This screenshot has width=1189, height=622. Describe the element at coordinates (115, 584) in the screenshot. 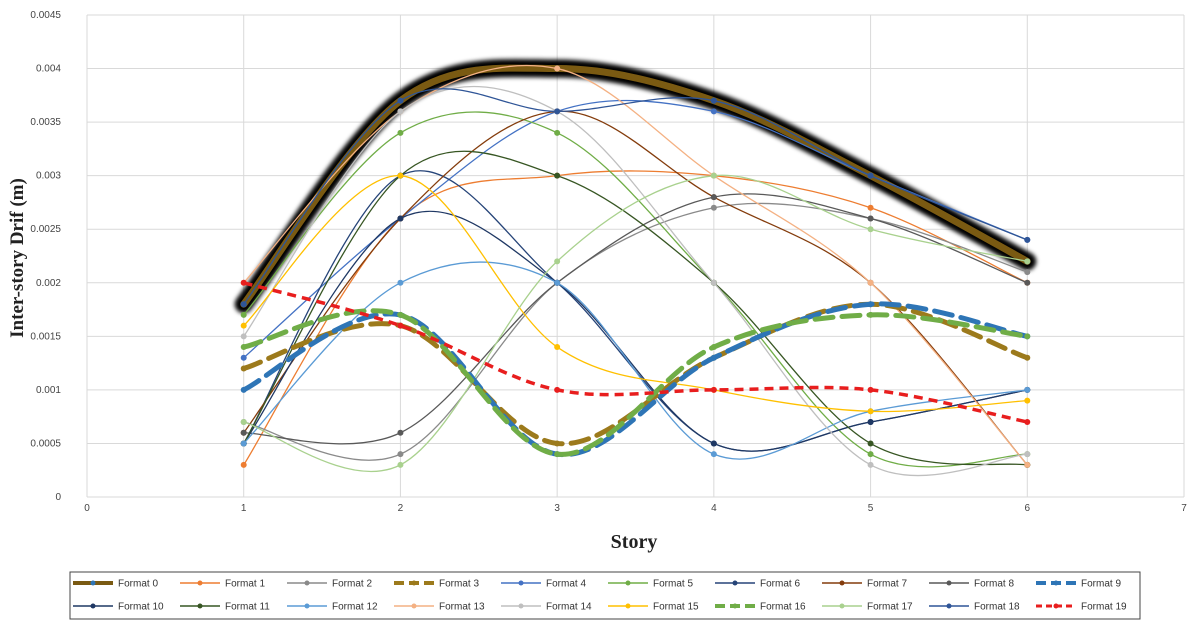

I see `legend-item: Format 0` at that location.